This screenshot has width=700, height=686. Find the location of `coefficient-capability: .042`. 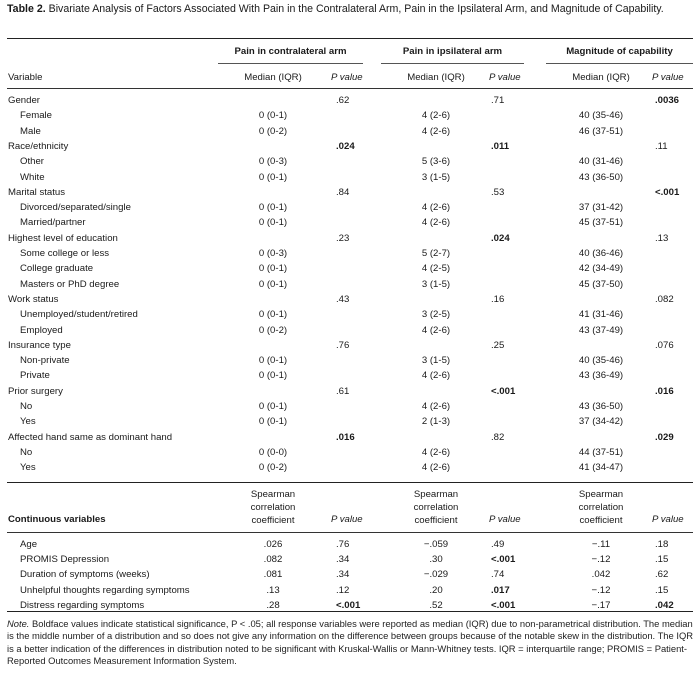

coefficient-capability: .042 is located at coordinates (601, 574).